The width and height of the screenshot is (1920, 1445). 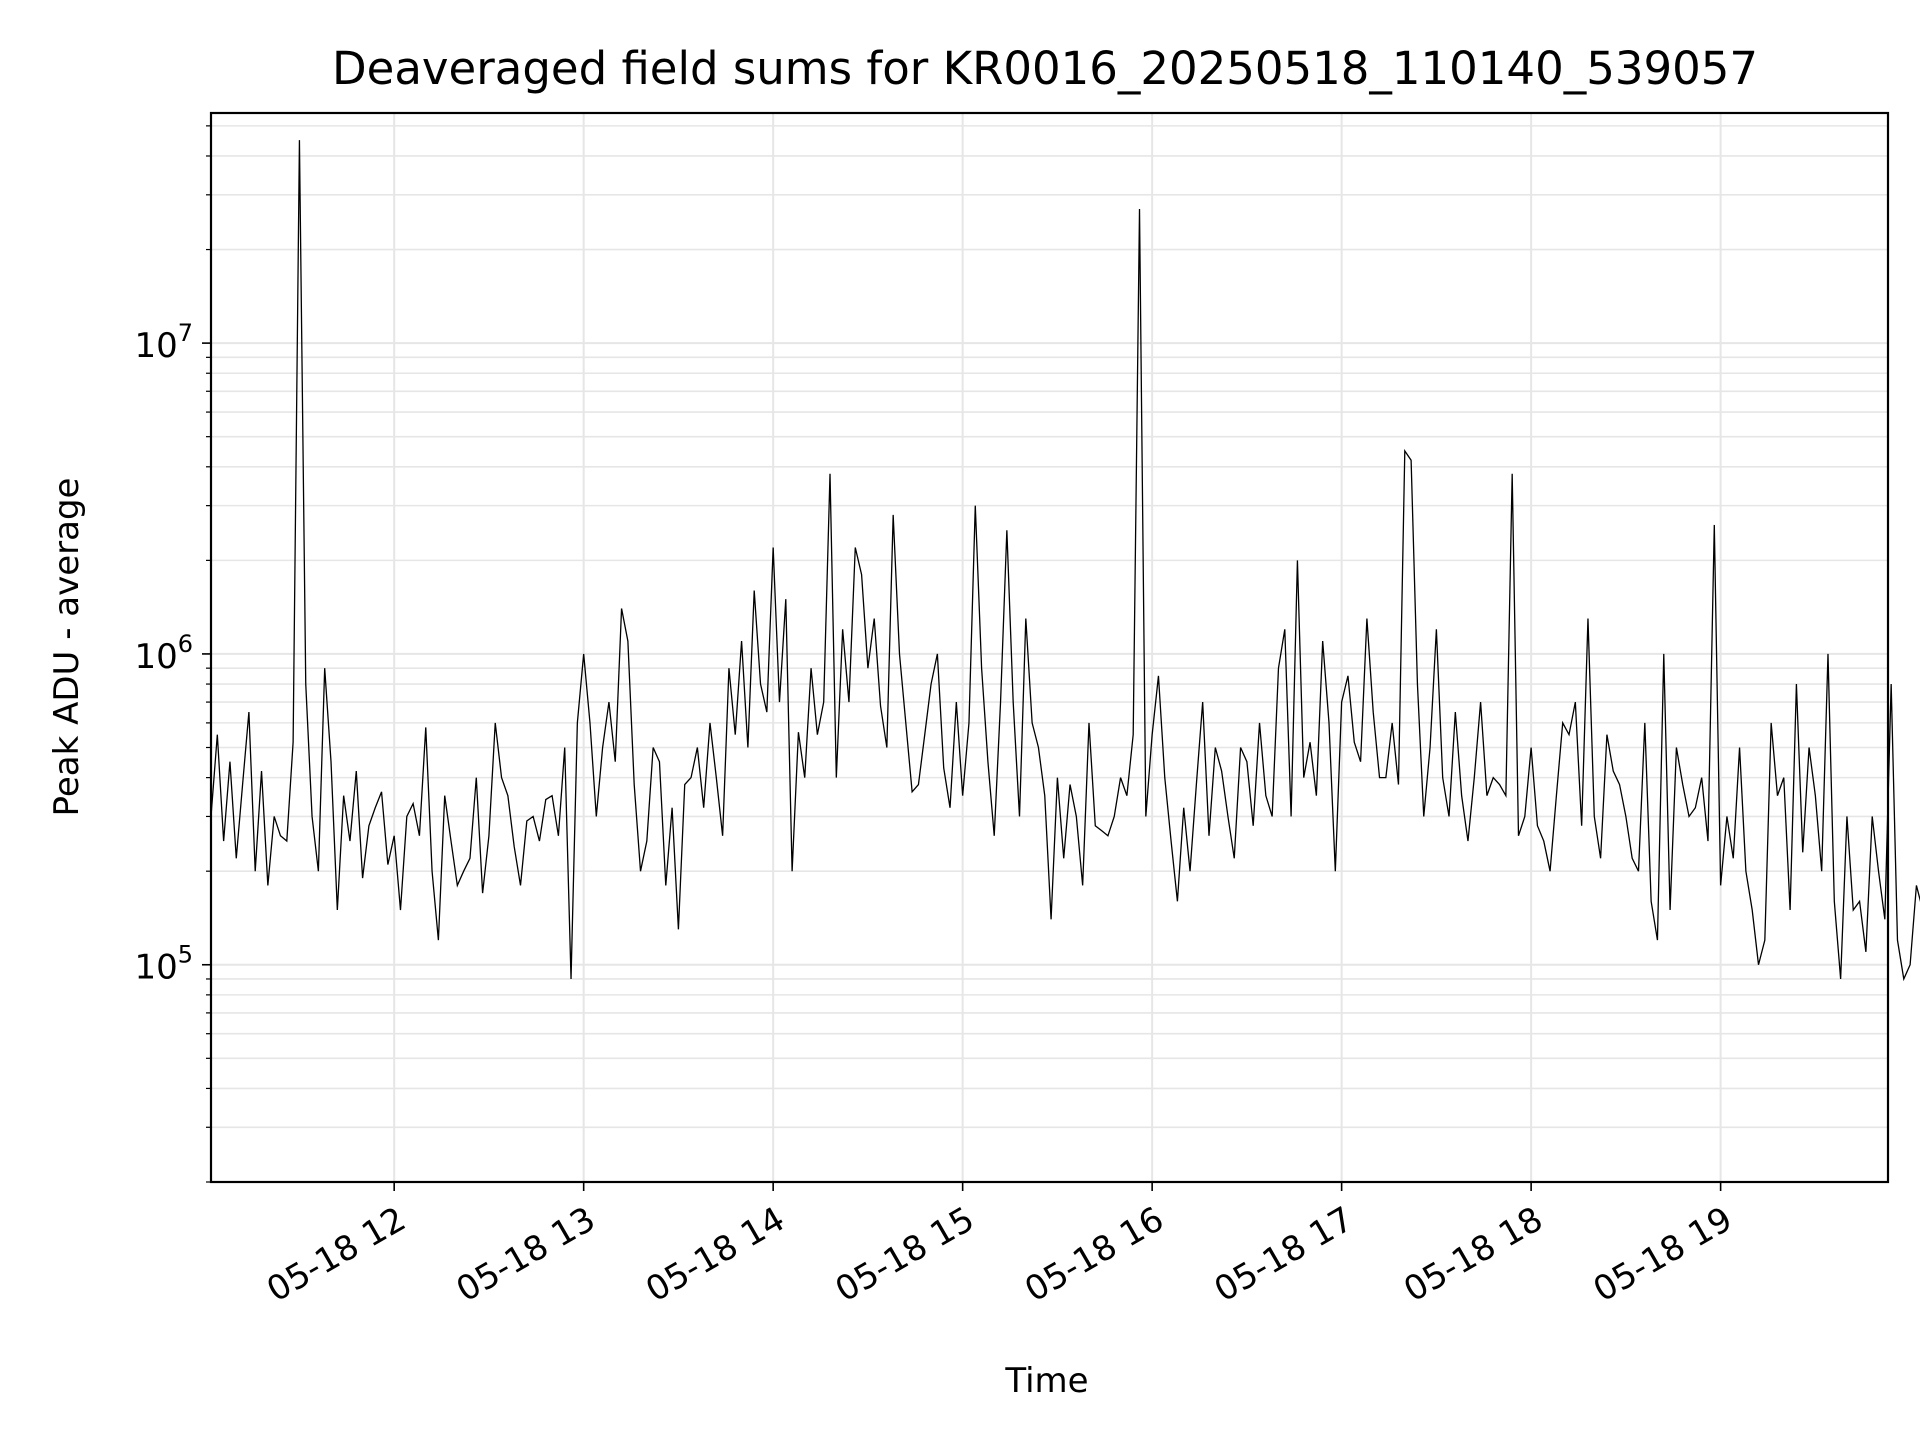 What do you see at coordinates (67, 647) in the screenshot?
I see `y-axis-label: Peak ADU - average` at bounding box center [67, 647].